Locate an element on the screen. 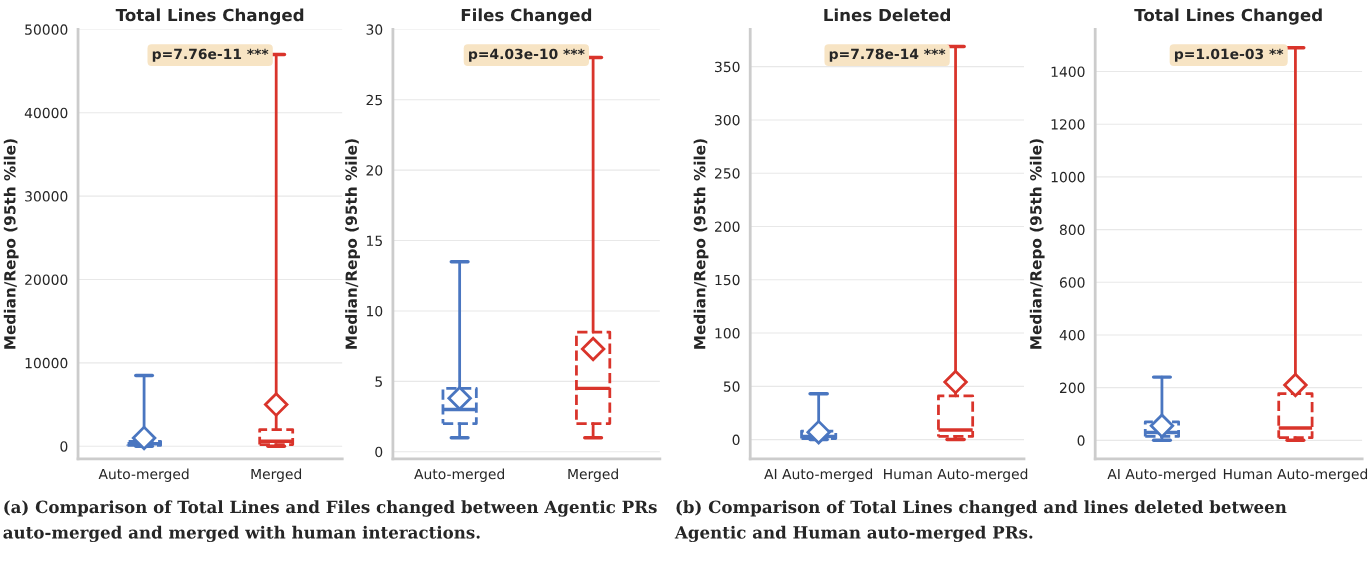 The image size is (1369, 565). y-tick-label: 40000 is located at coordinates (46, 113).